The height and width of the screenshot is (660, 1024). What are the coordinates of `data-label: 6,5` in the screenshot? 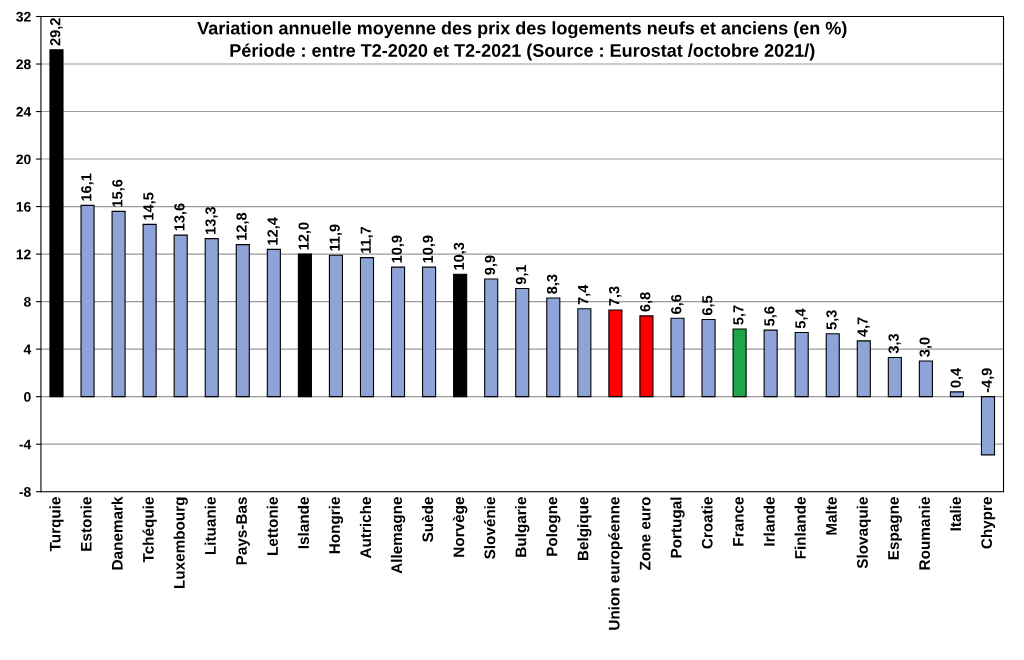 It's located at (708, 305).